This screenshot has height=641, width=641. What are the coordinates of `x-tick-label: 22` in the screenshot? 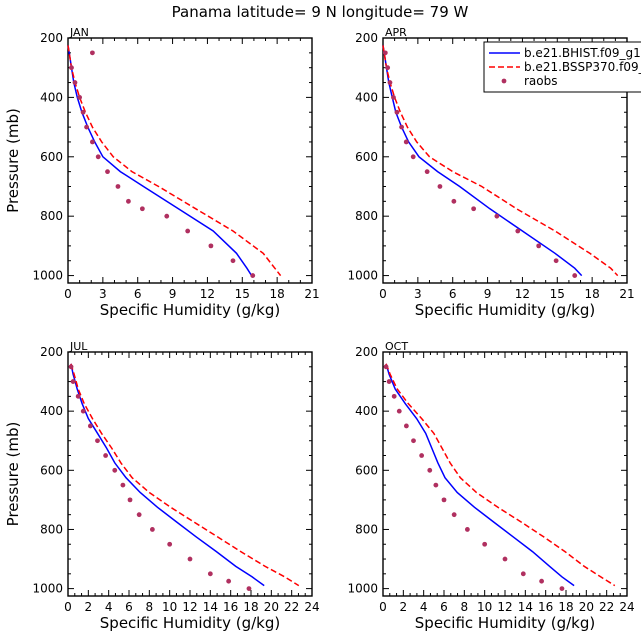 It's located at (606, 607).